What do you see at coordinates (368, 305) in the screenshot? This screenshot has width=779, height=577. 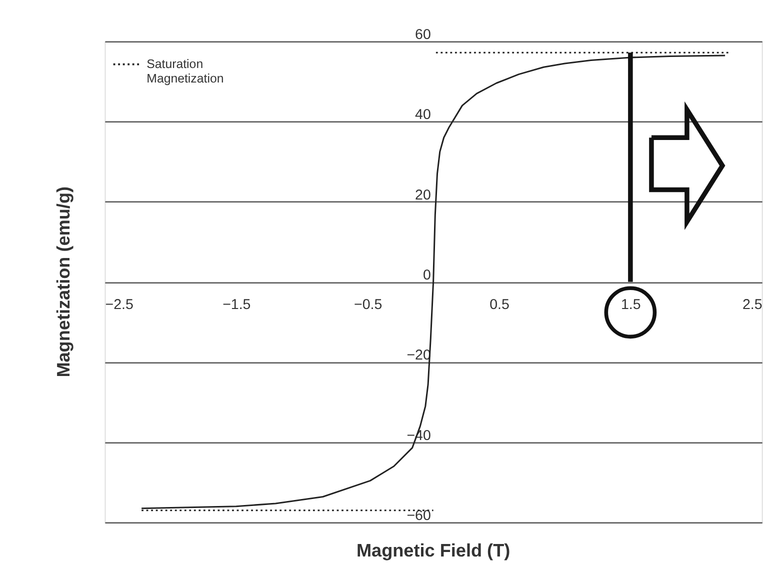 I see `x-tick-label: −0.5` at bounding box center [368, 305].